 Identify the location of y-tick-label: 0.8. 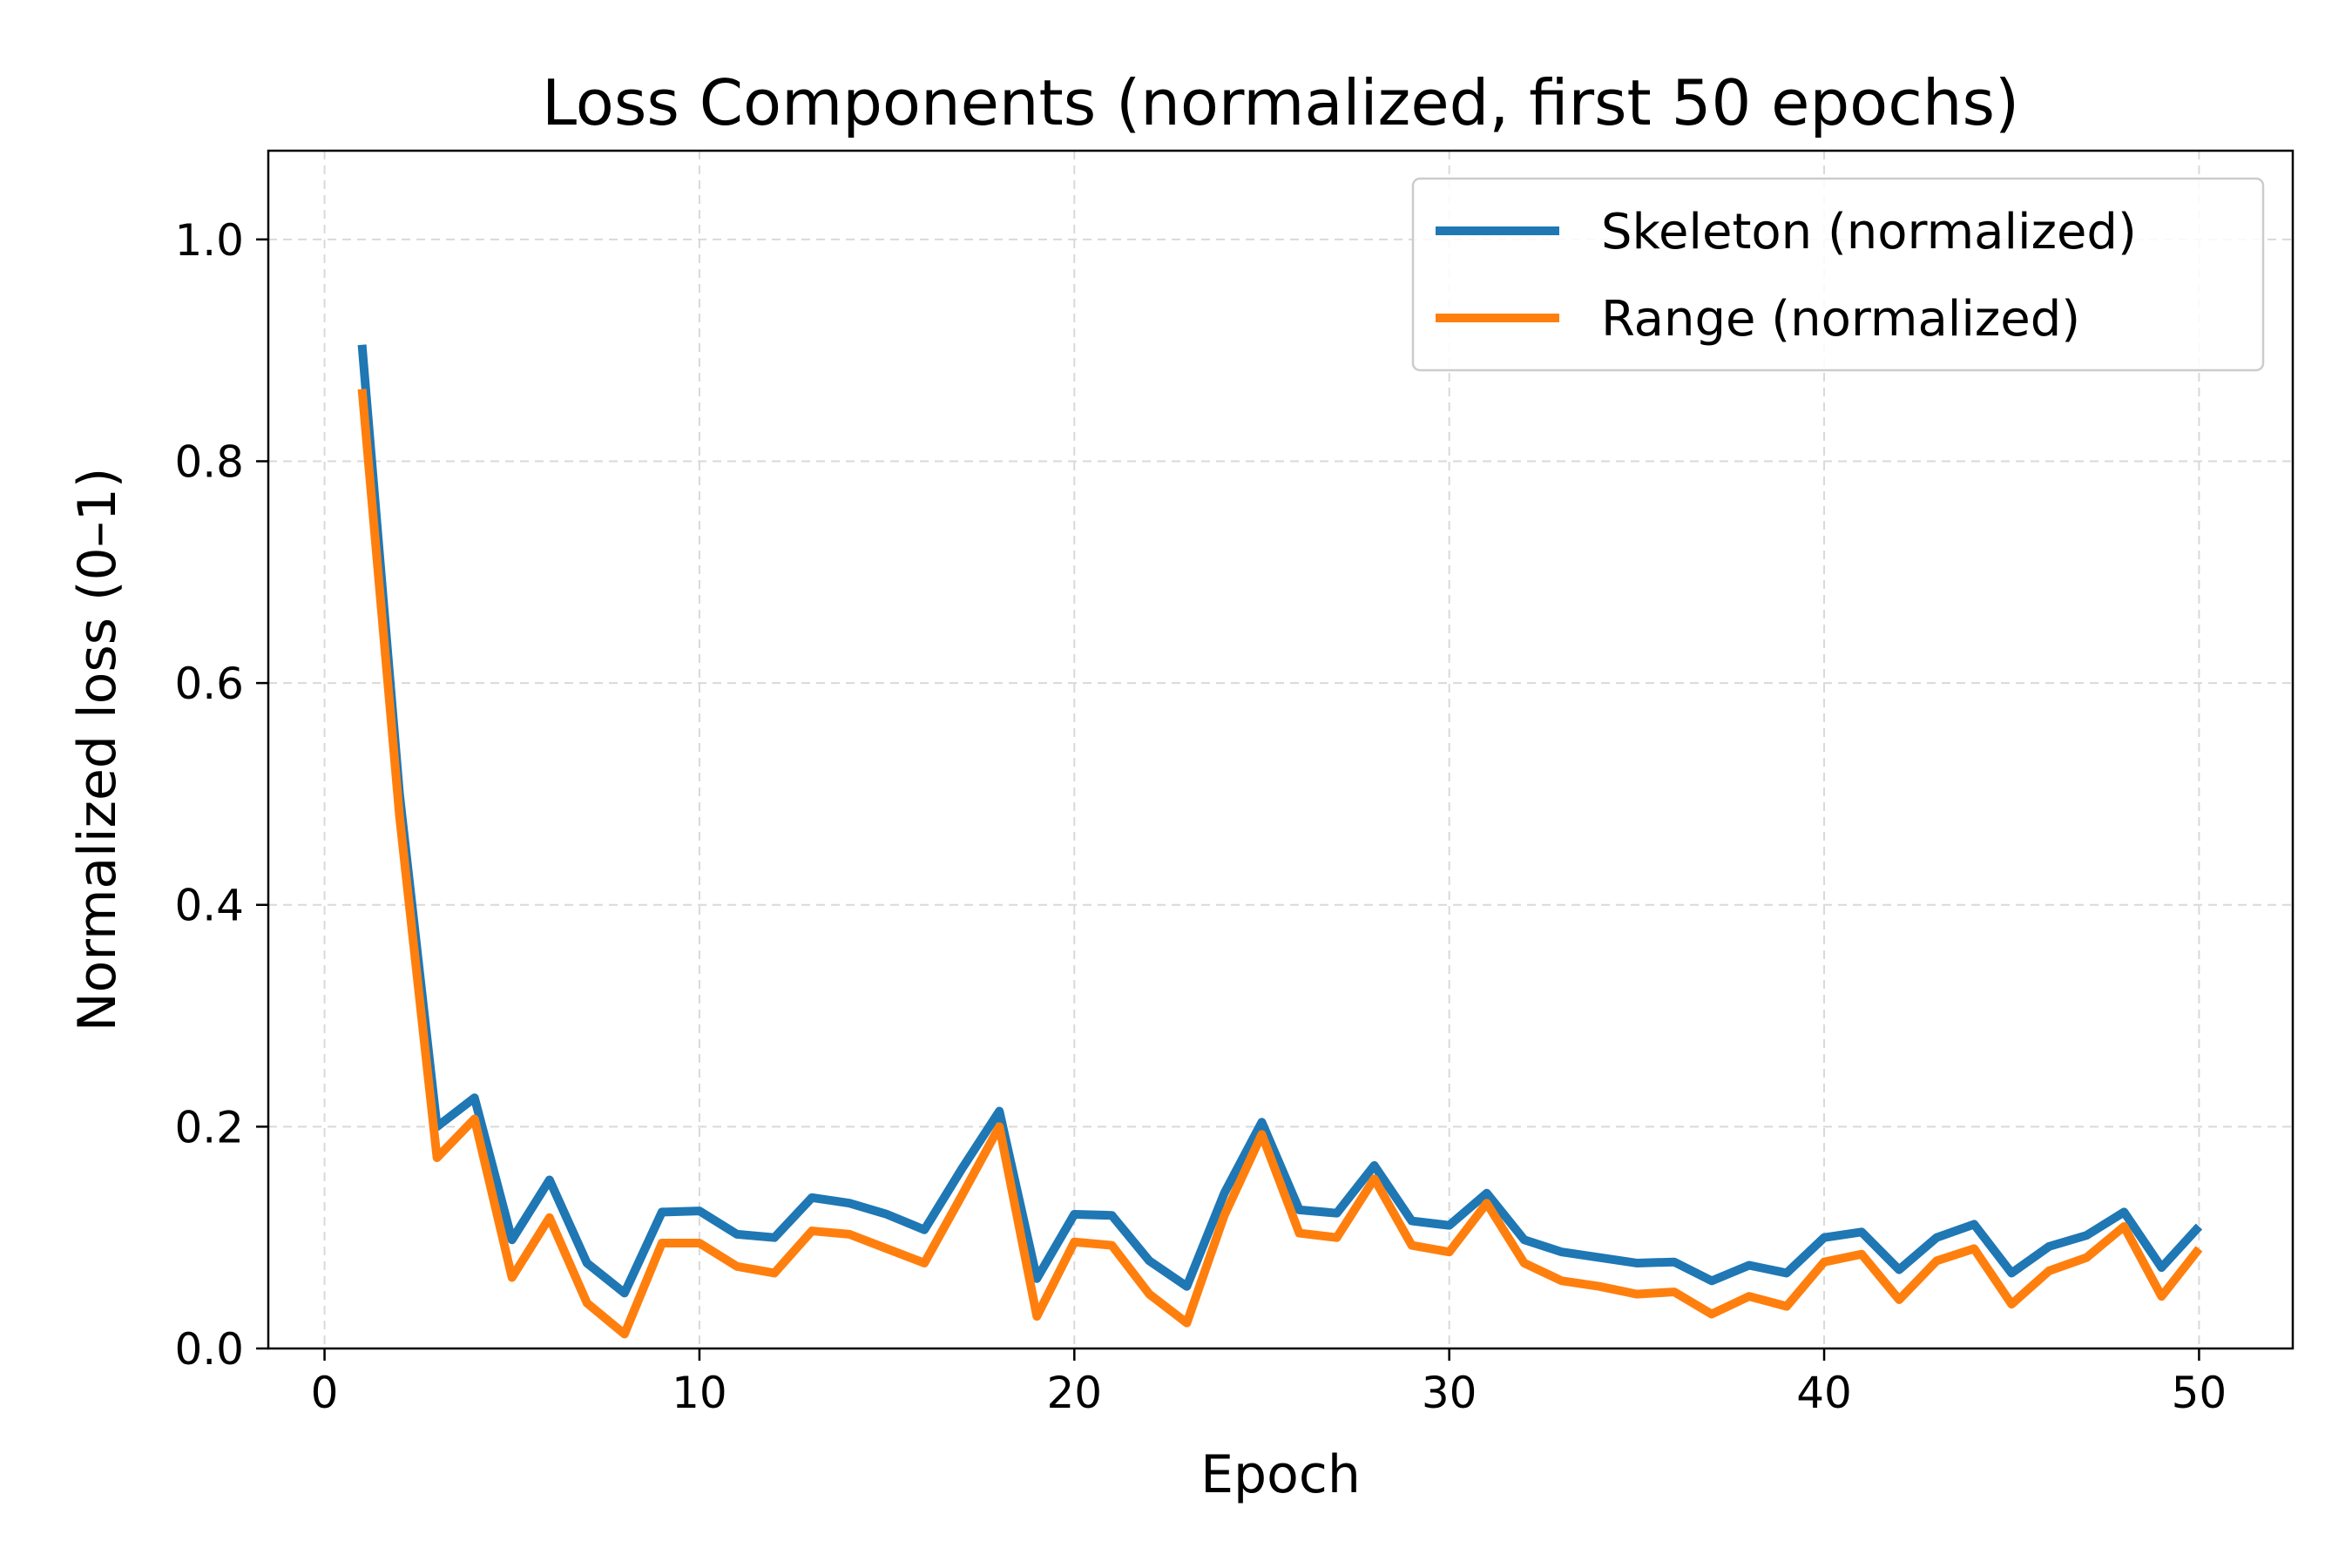
(209, 461).